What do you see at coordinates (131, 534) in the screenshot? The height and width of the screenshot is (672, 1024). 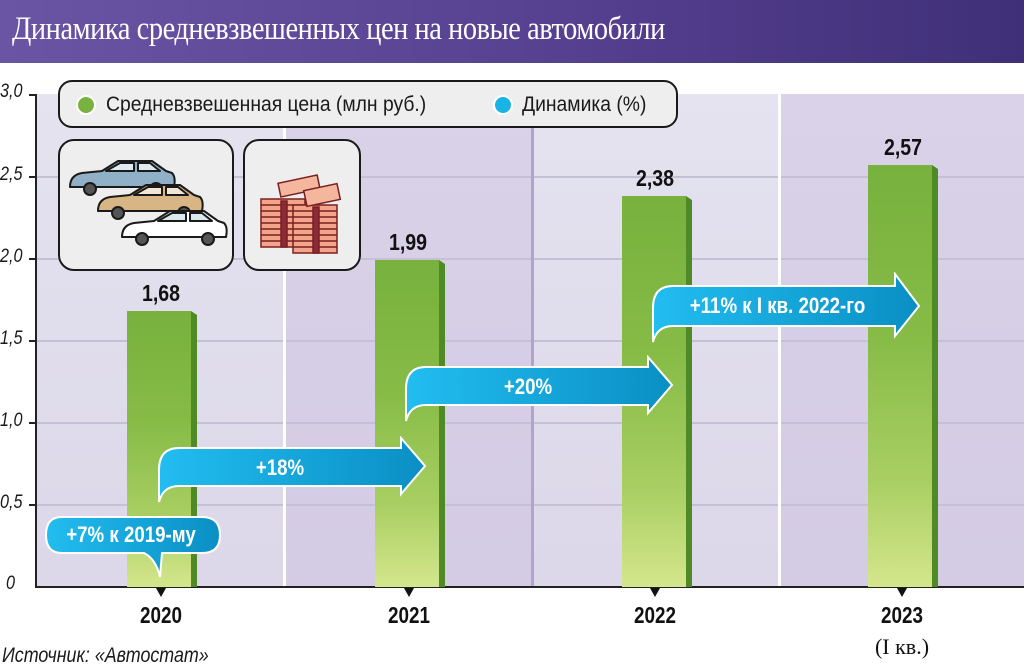 I see `arrow-label-2019: +7% к 2019-му` at bounding box center [131, 534].